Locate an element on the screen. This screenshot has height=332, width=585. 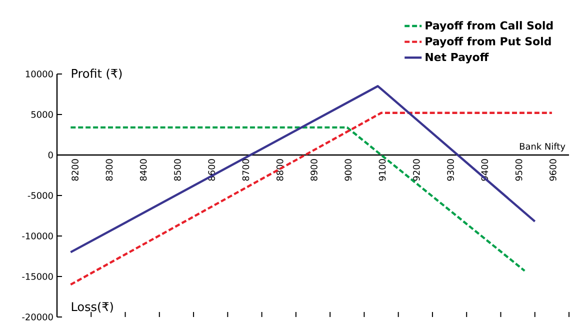
y-tick-label: 5000 is located at coordinates (42, 114).